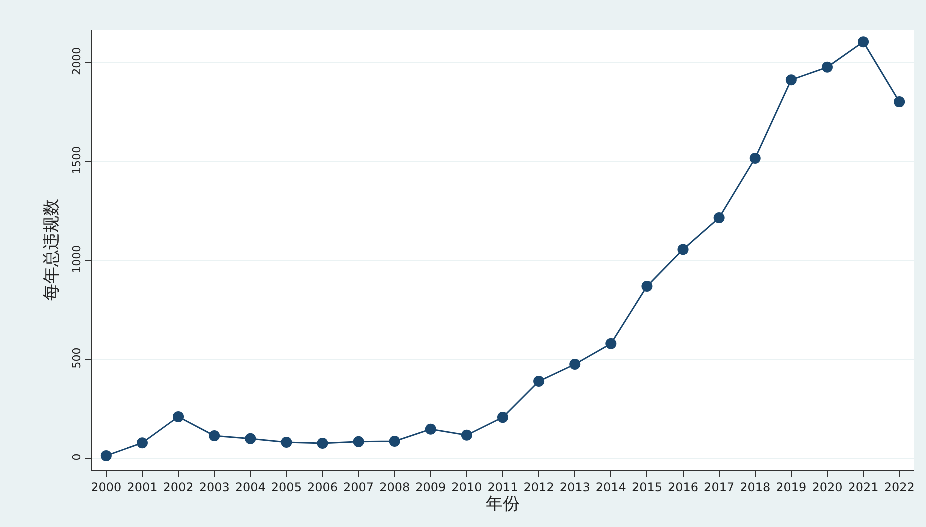  I want to click on x-tick-label: 2017, so click(719, 487).